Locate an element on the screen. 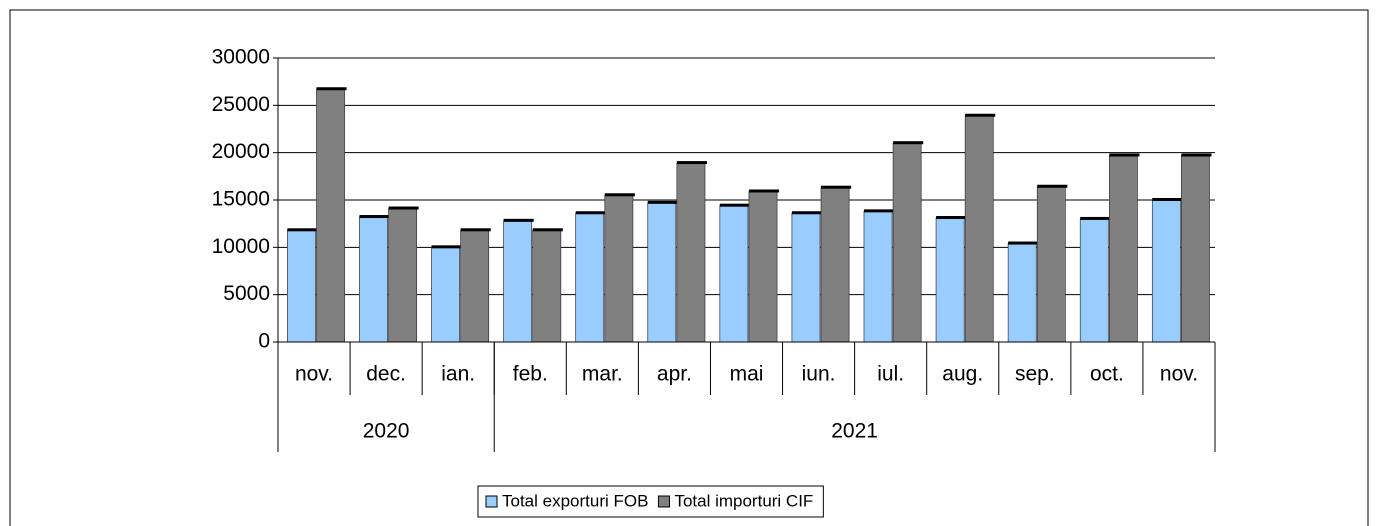  group-label: 2020 is located at coordinates (386, 431).